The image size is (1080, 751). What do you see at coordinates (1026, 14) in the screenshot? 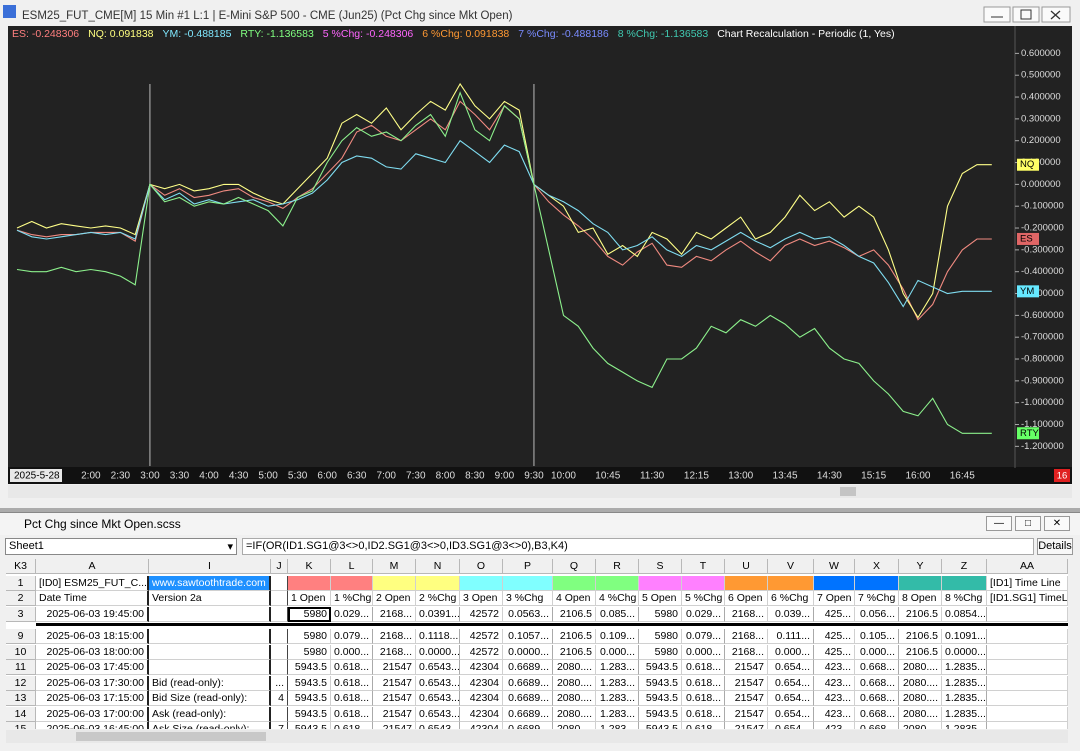
I see `restore-button` at bounding box center [1026, 14].